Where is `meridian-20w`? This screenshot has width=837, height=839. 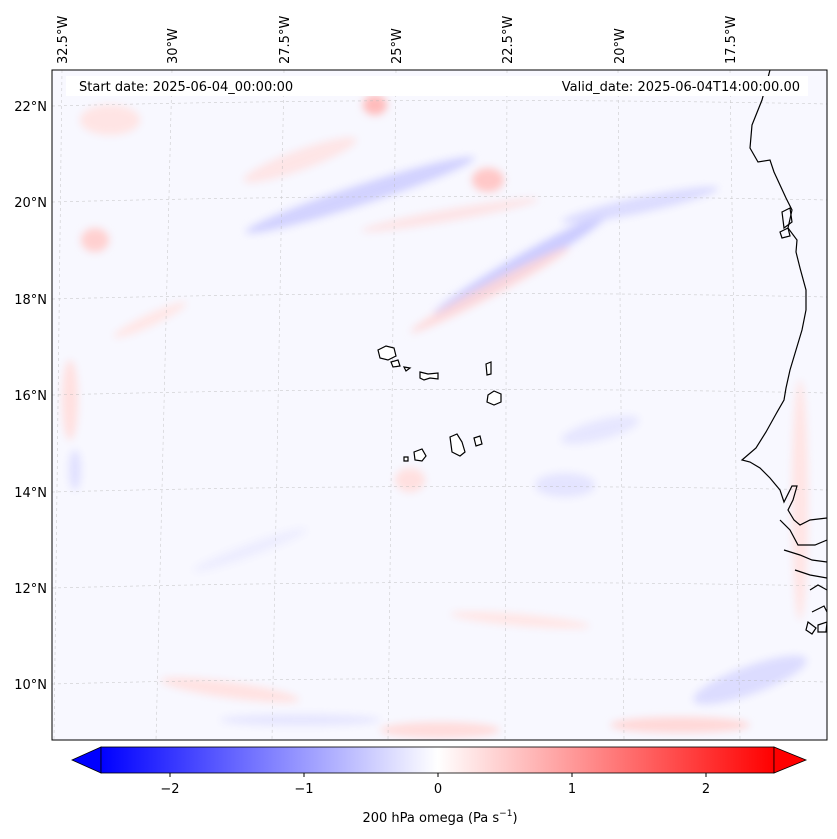 meridian-20w is located at coordinates (621, 405).